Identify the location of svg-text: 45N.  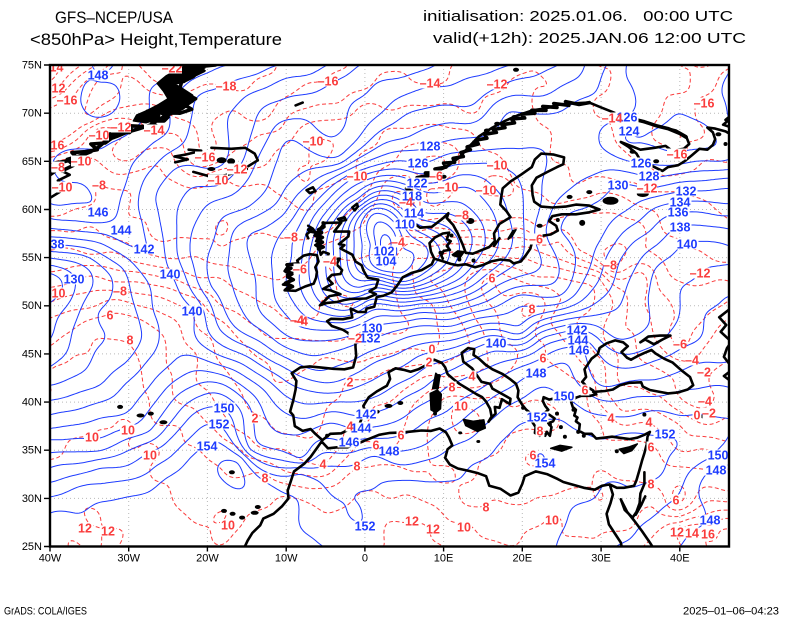
(32, 354).